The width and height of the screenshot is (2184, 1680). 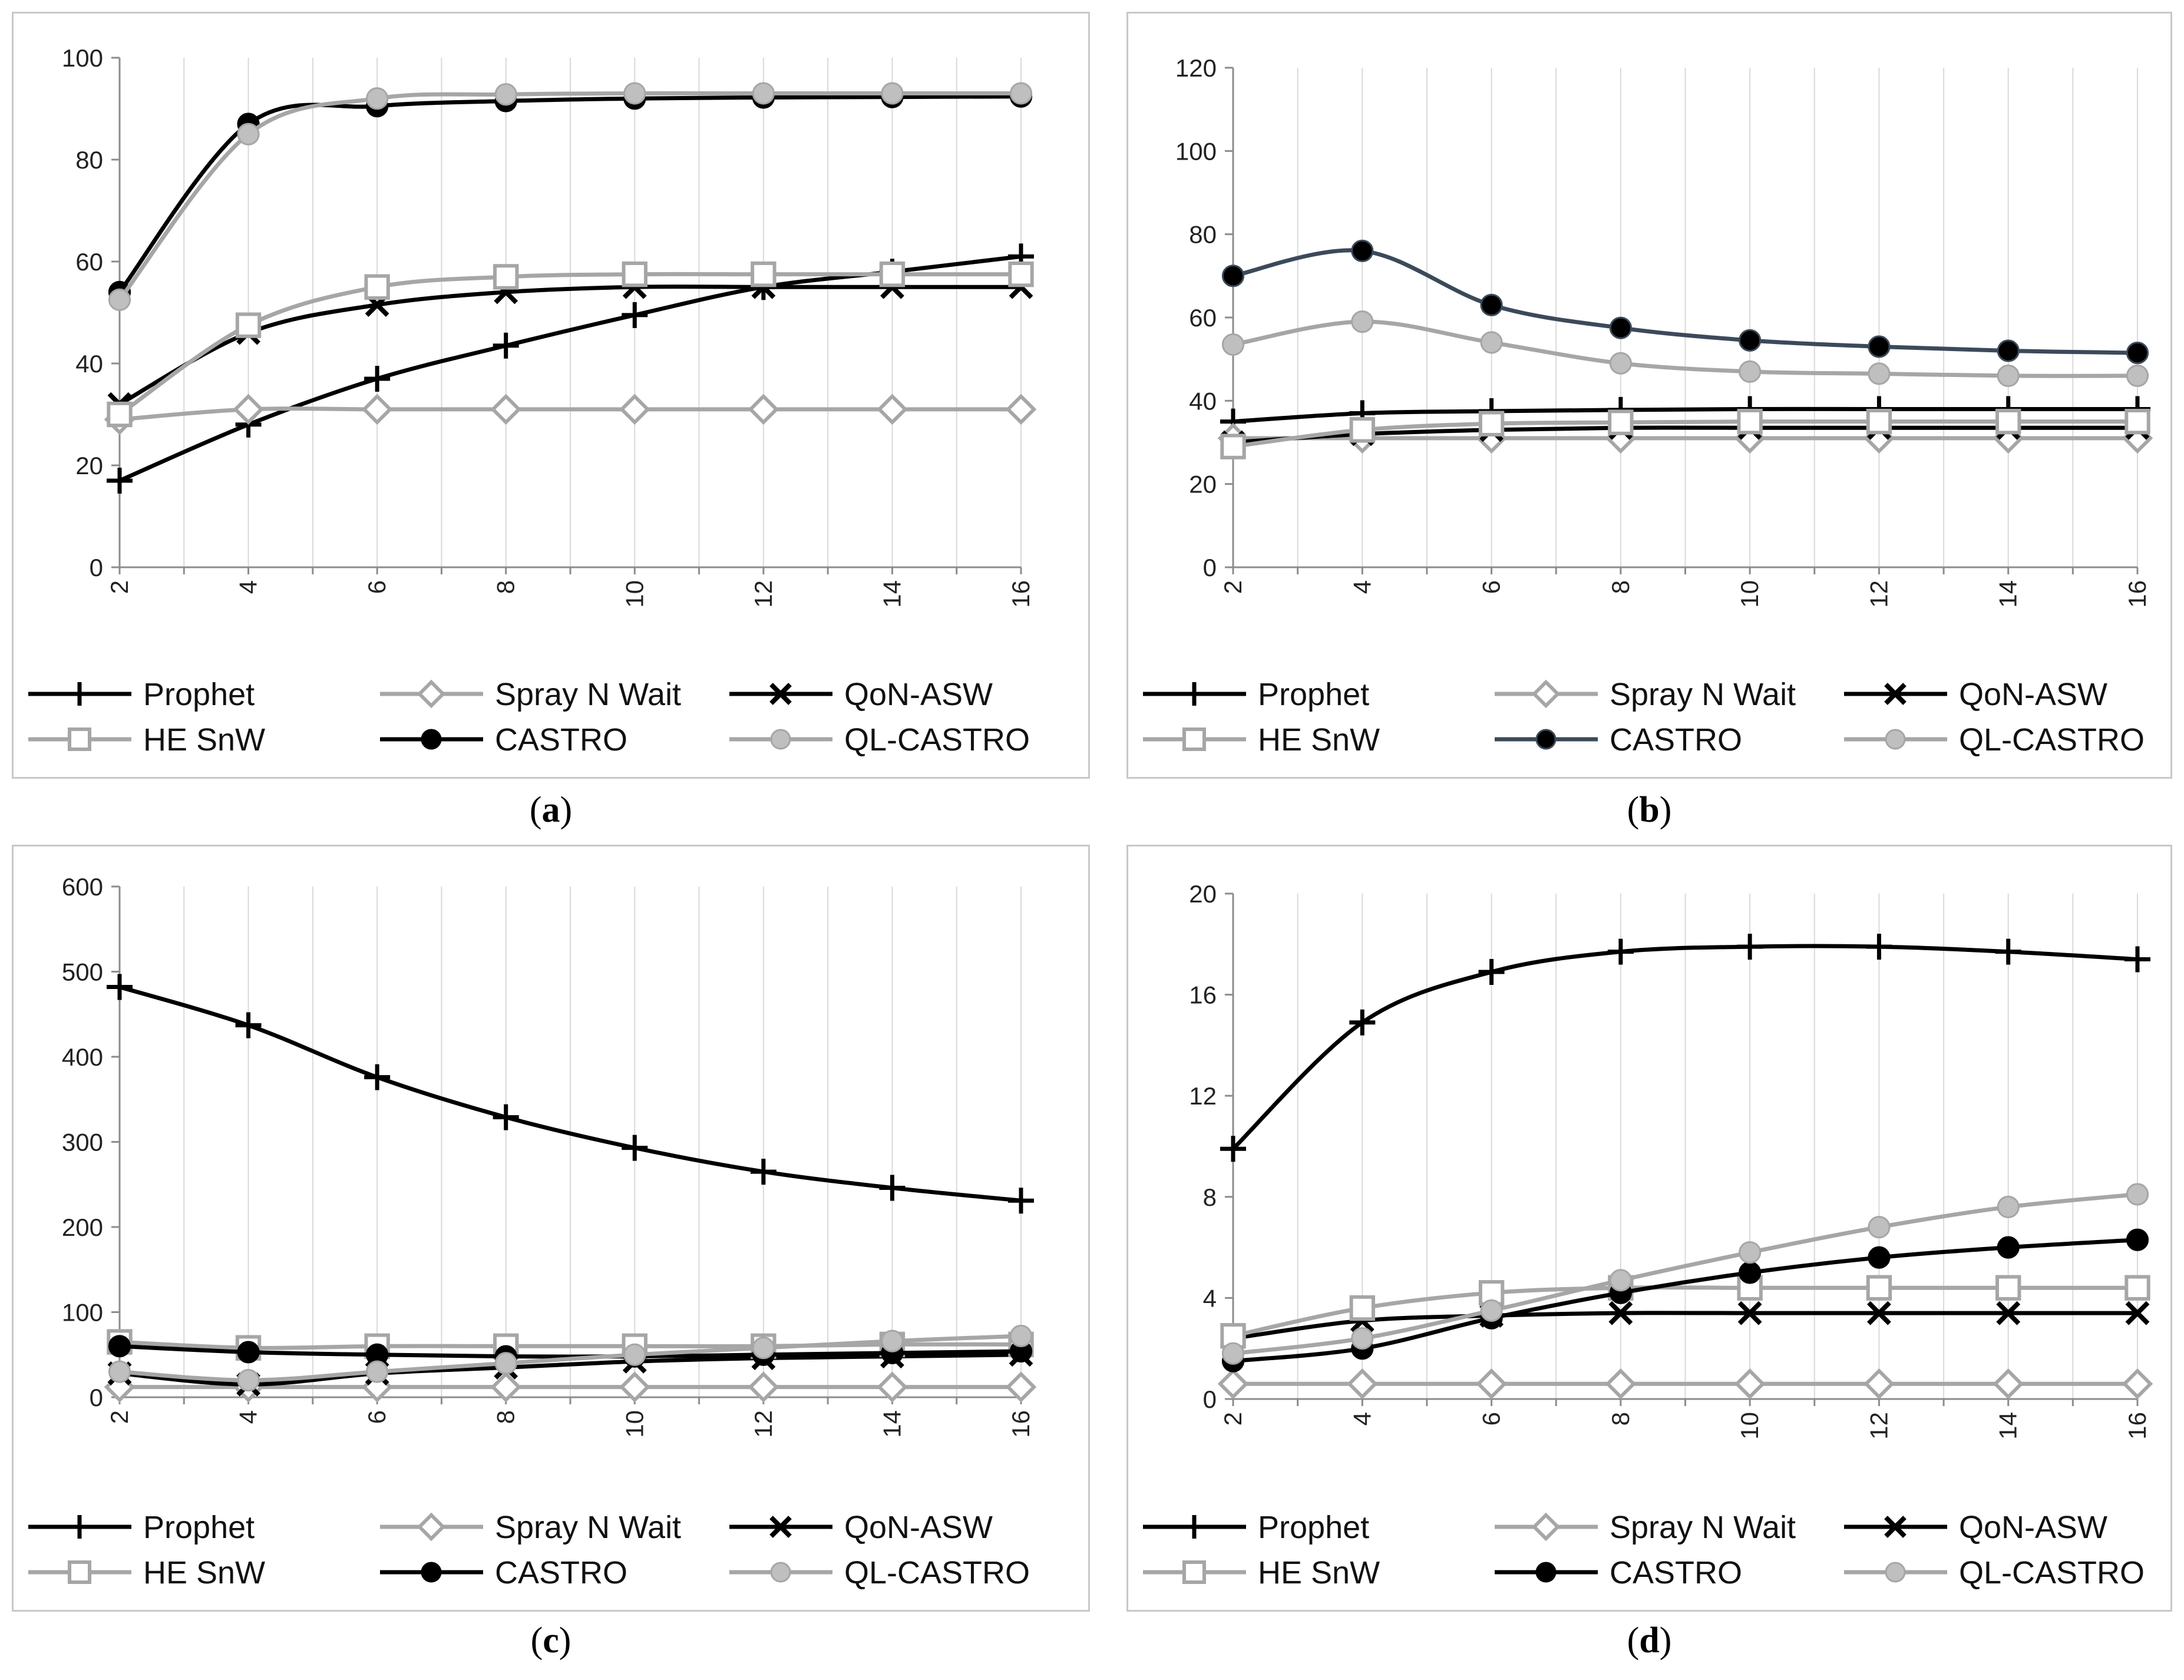 What do you see at coordinates (82, 1057) in the screenshot?
I see `y-tick-label: 400` at bounding box center [82, 1057].